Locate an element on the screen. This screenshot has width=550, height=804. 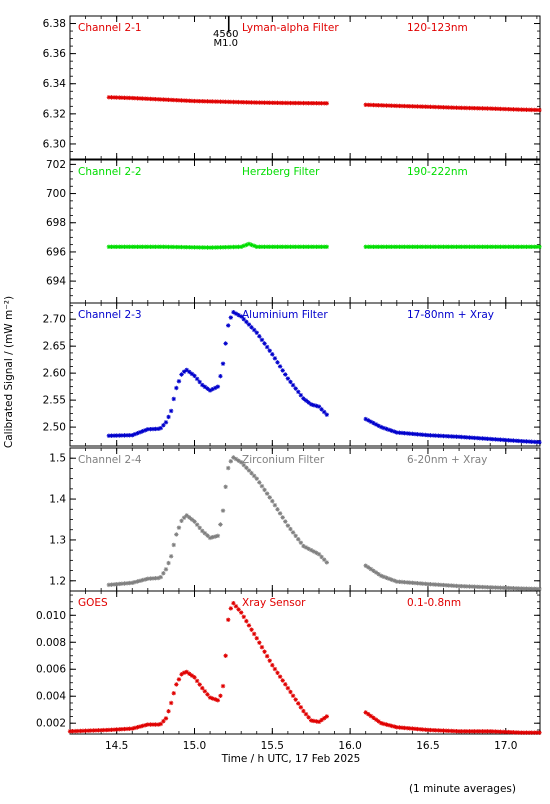
y-tick-label-5-5: 0.010 is located at coordinates (51, 616).